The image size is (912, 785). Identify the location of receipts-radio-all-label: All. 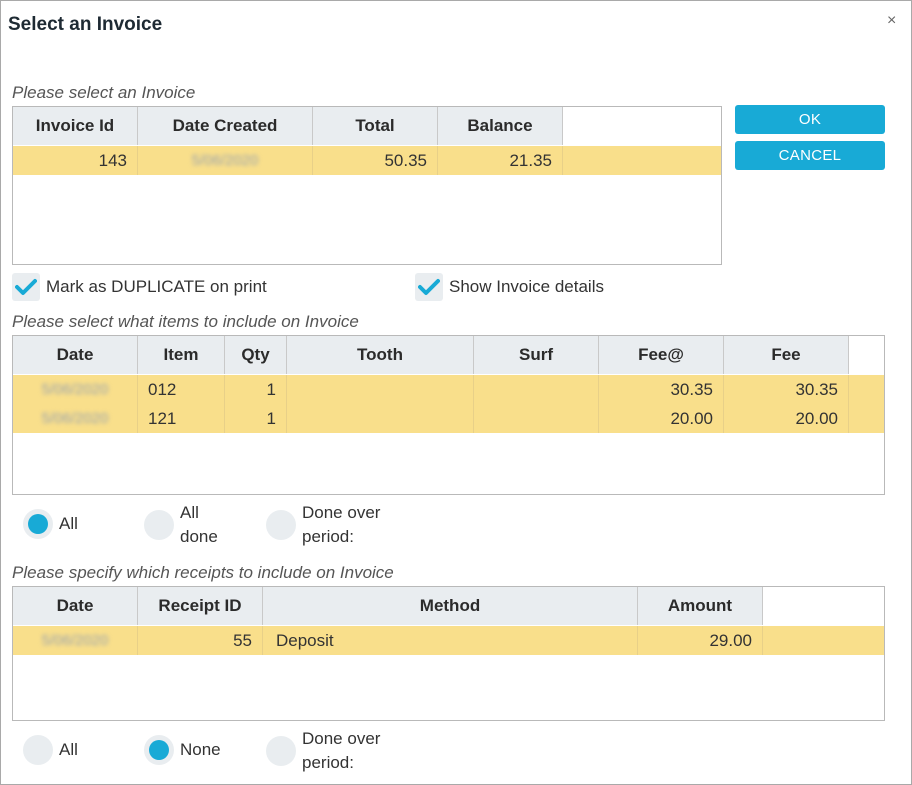
(68, 749).